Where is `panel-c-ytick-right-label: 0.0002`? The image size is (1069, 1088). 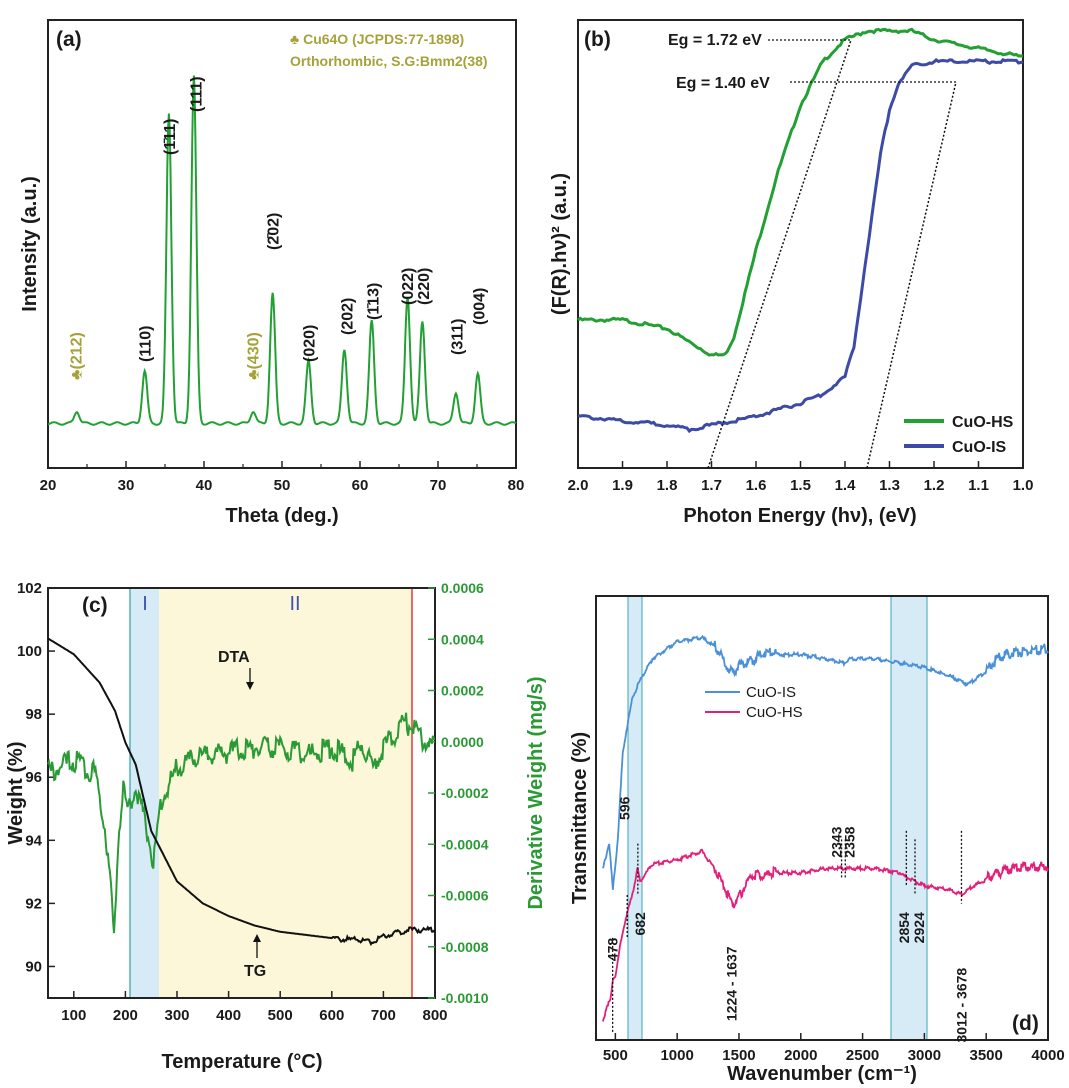 panel-c-ytick-right-label: 0.0002 is located at coordinates (462, 691).